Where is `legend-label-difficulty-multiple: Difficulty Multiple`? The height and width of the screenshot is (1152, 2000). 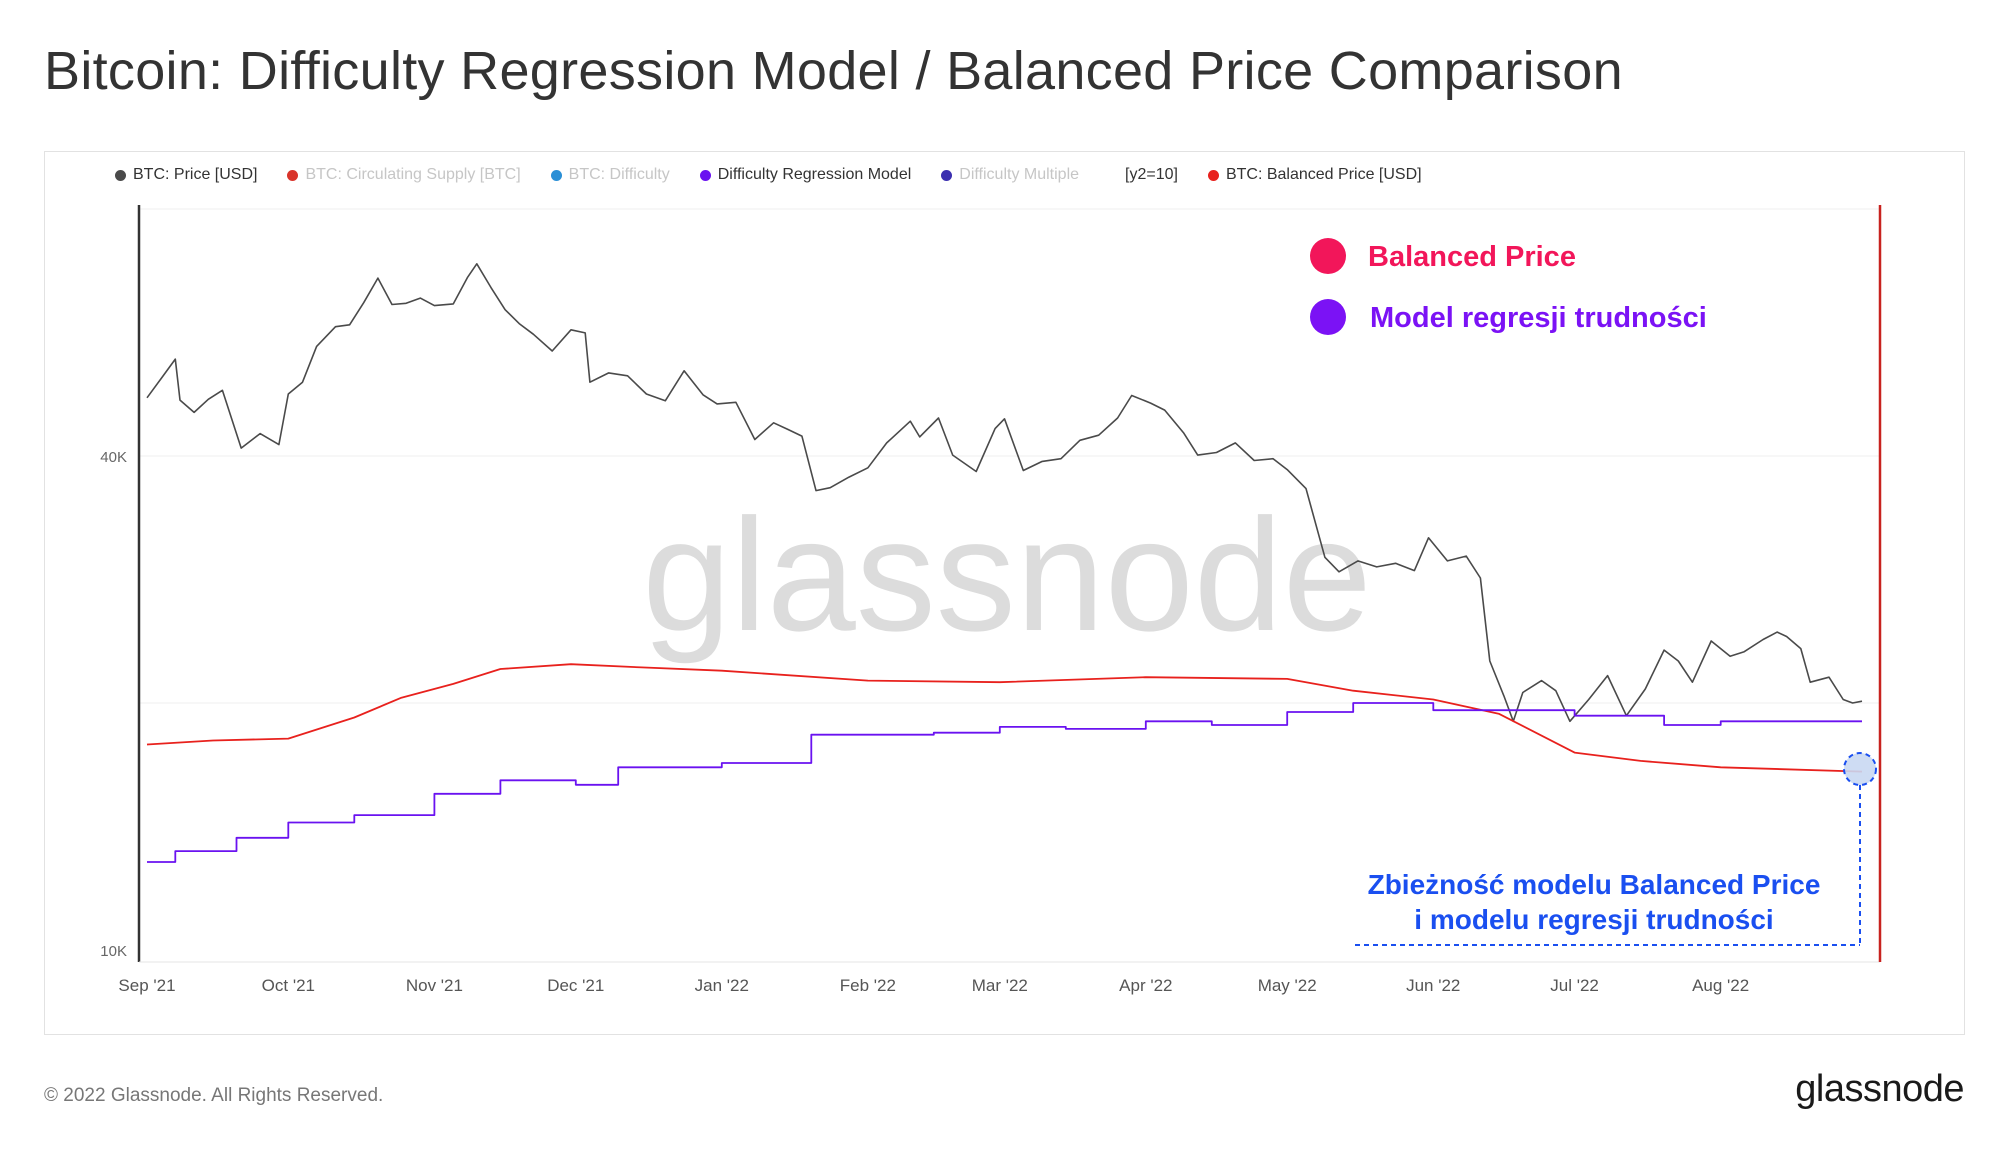
legend-label-difficulty-multiple: Difficulty Multiple is located at coordinates (1019, 174).